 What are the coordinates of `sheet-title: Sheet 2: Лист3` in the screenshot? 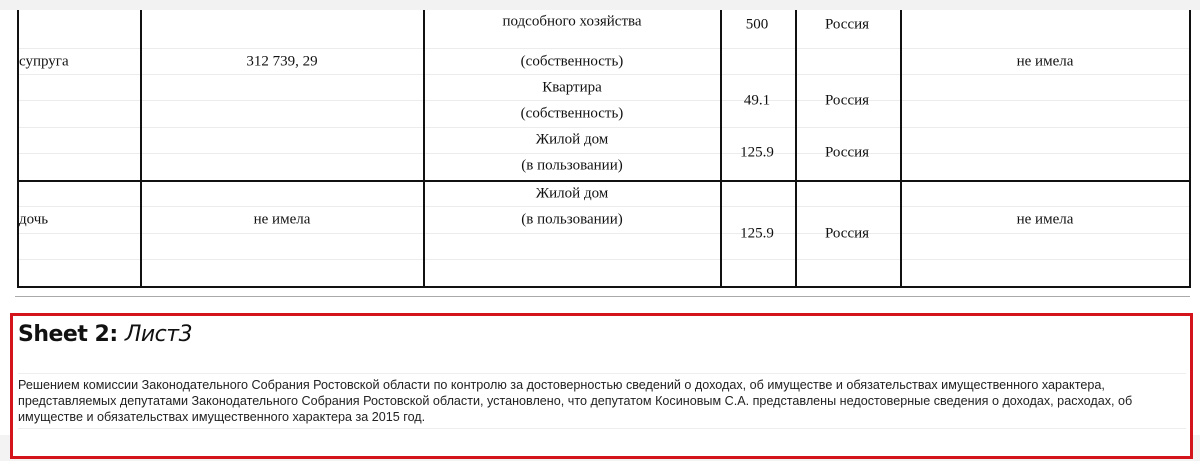 It's located at (105, 334).